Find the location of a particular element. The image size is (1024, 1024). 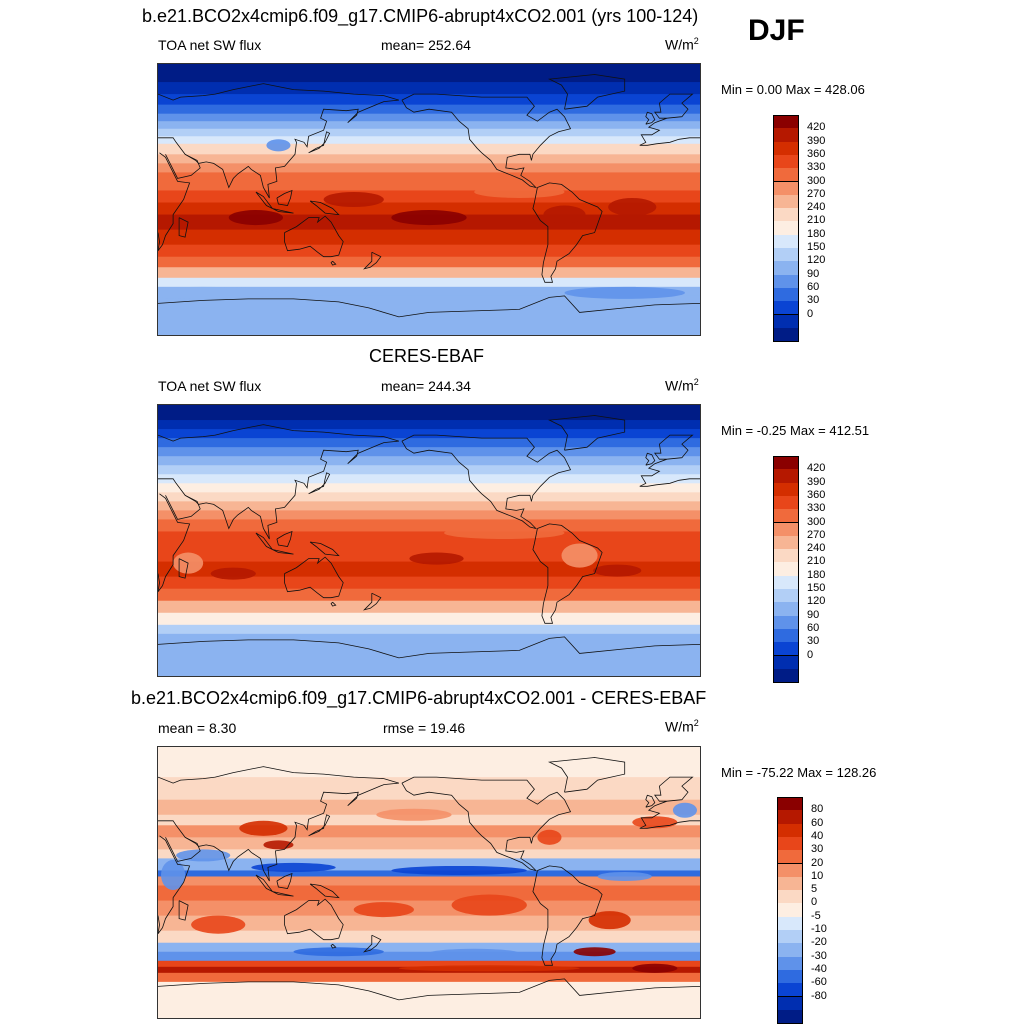

panel1-minmax: Min = 0.00 Max = 428.06 is located at coordinates (793, 89).